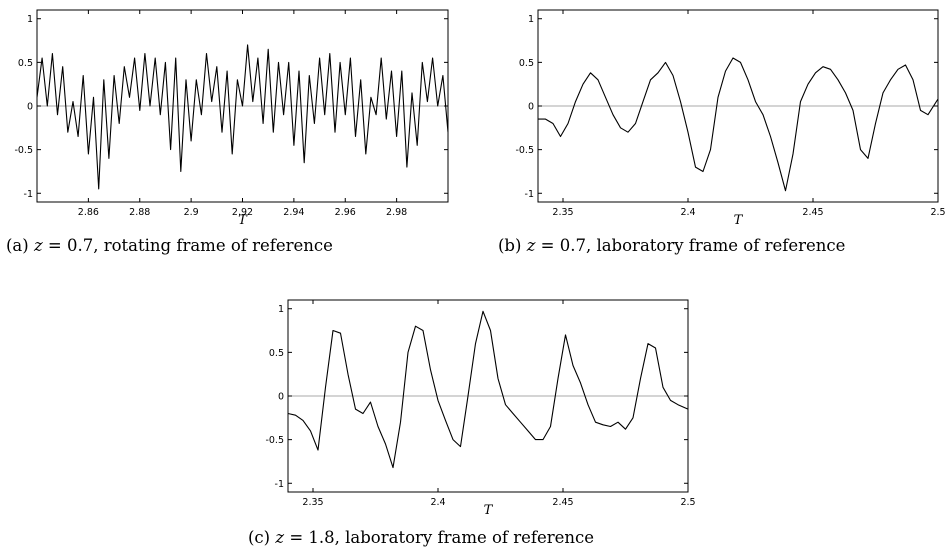  I want to click on caption-c-z-value: = 1.8, so click(309, 537).